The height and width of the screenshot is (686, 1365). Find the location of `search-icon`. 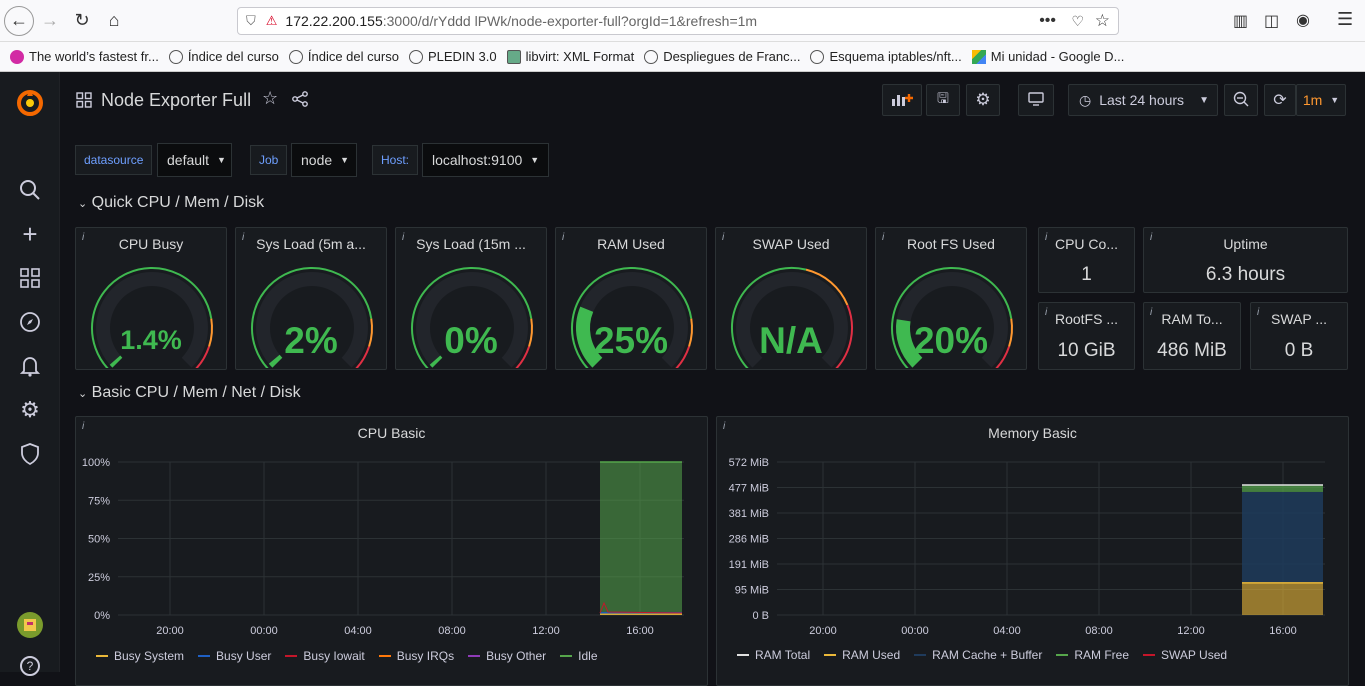

search-icon is located at coordinates (30, 190).